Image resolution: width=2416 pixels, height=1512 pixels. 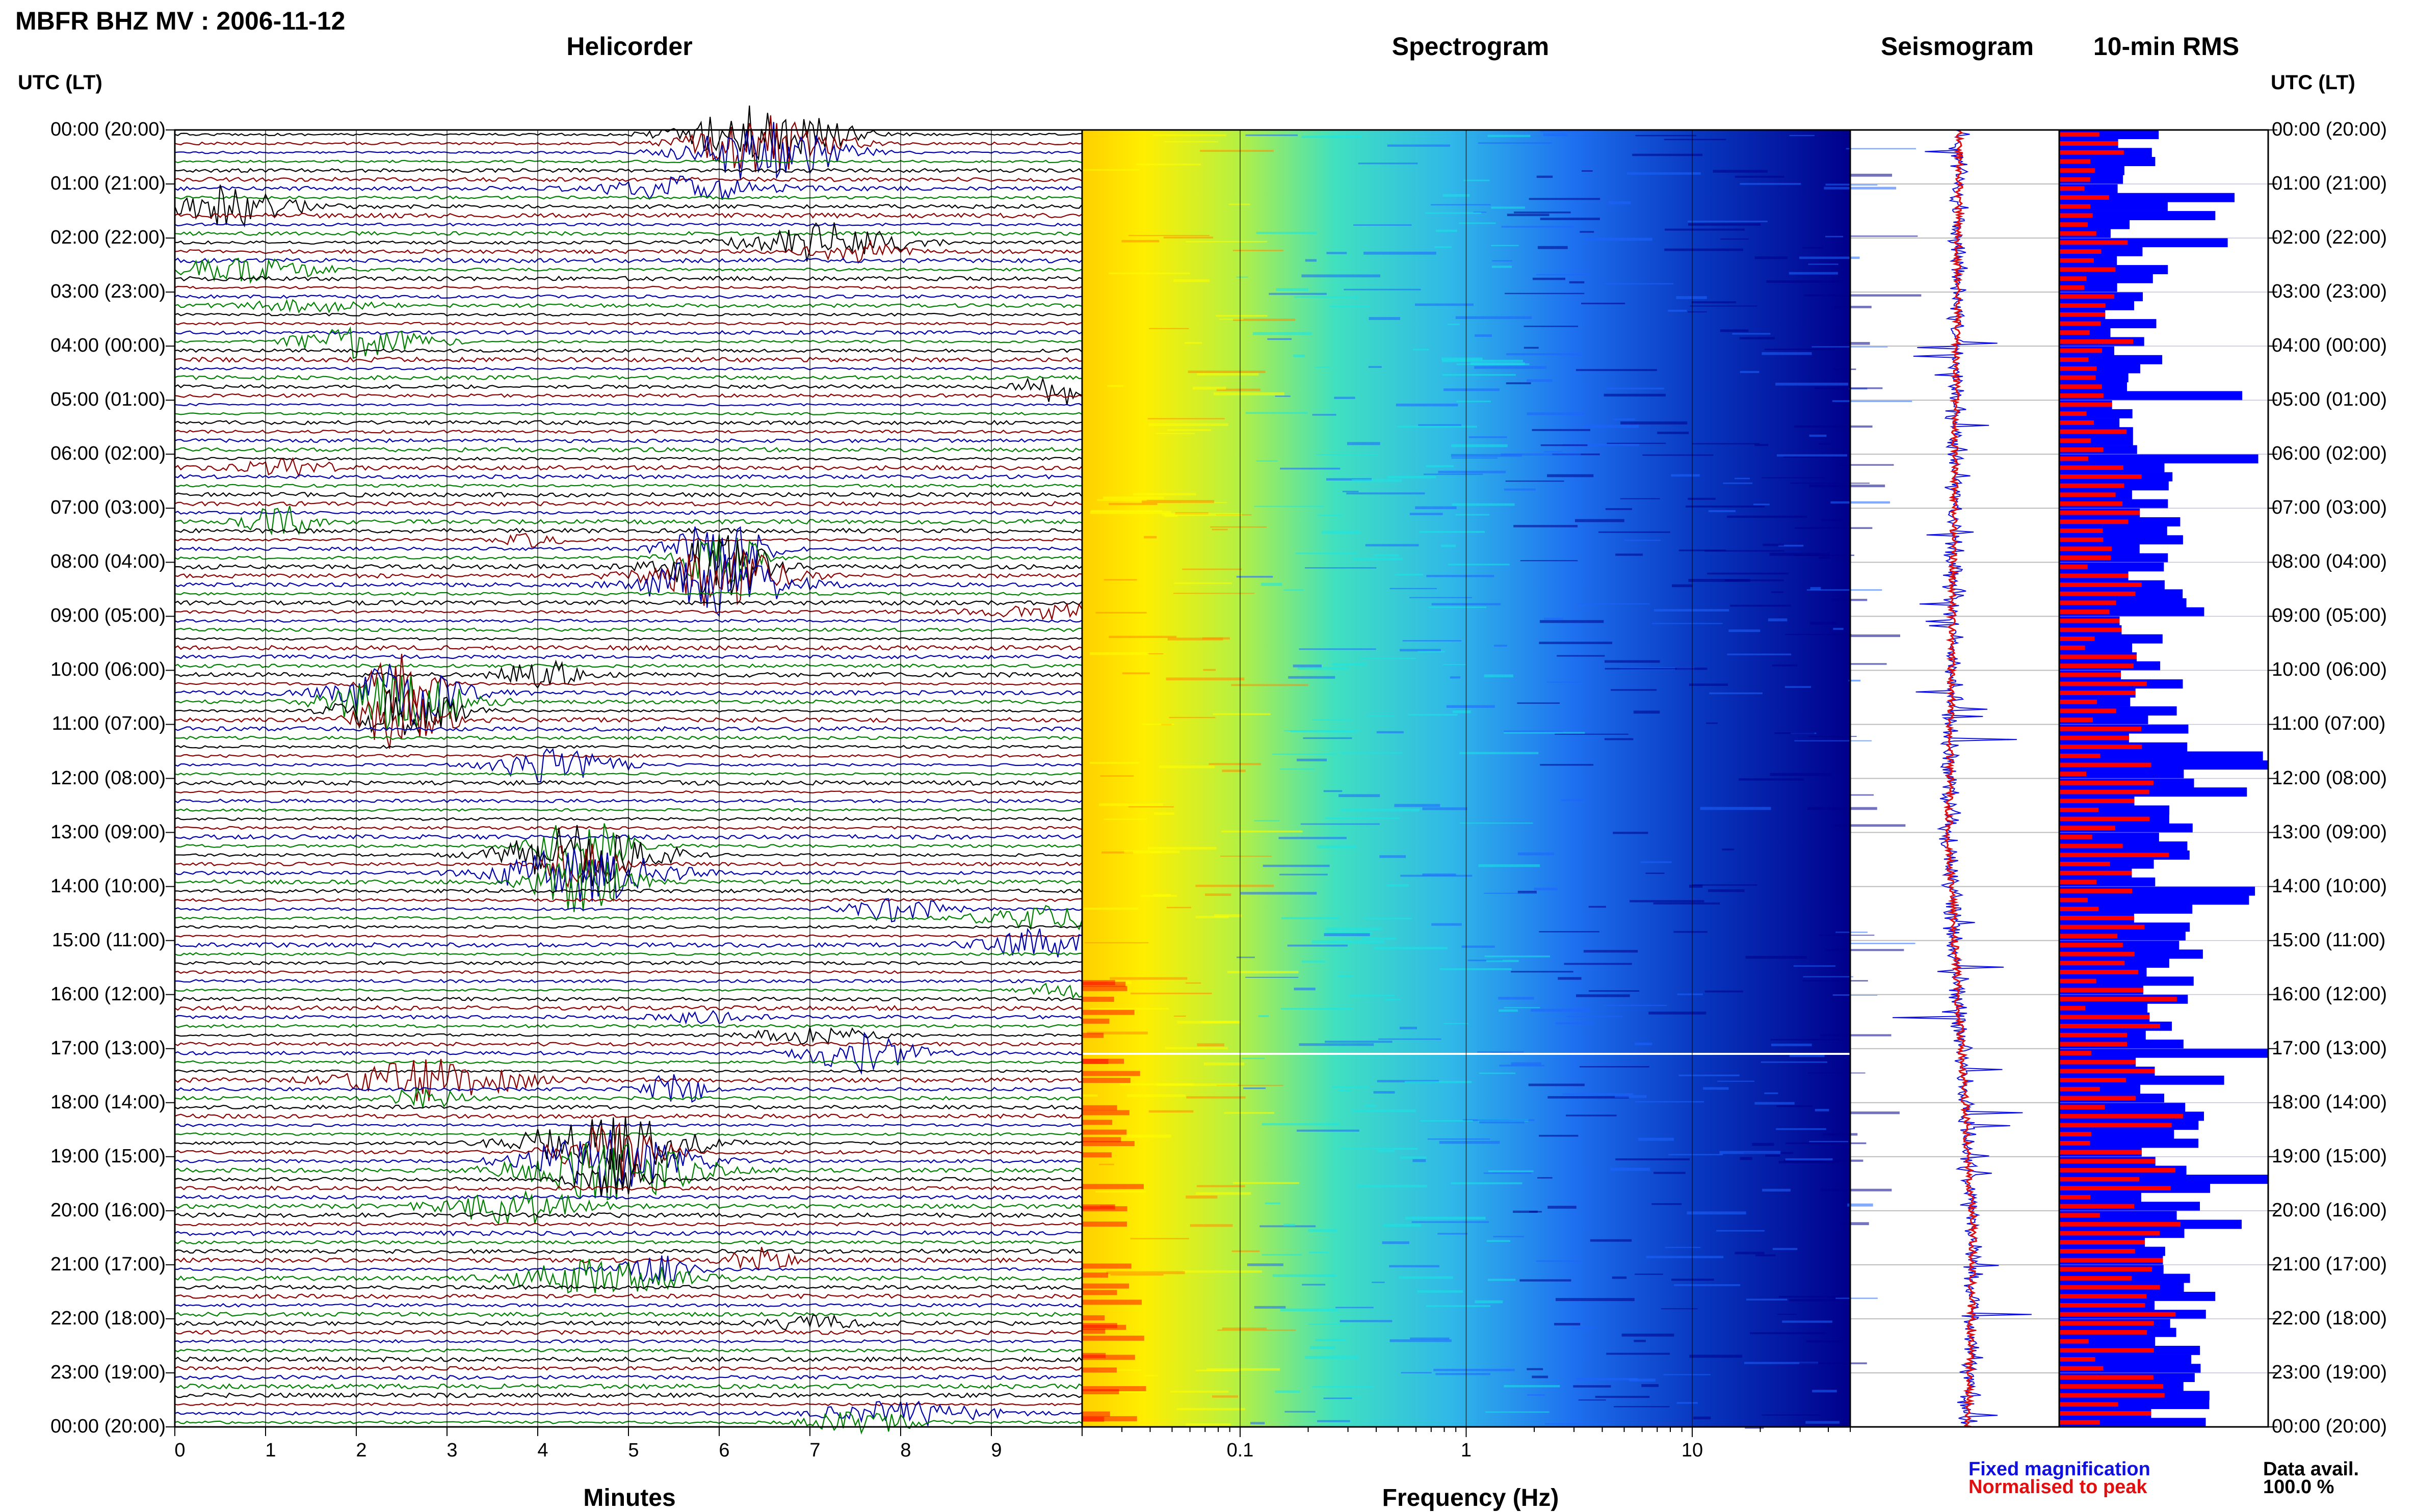 What do you see at coordinates (2329, 832) in the screenshot?
I see `time-label-right: 13:00 (09:00)` at bounding box center [2329, 832].